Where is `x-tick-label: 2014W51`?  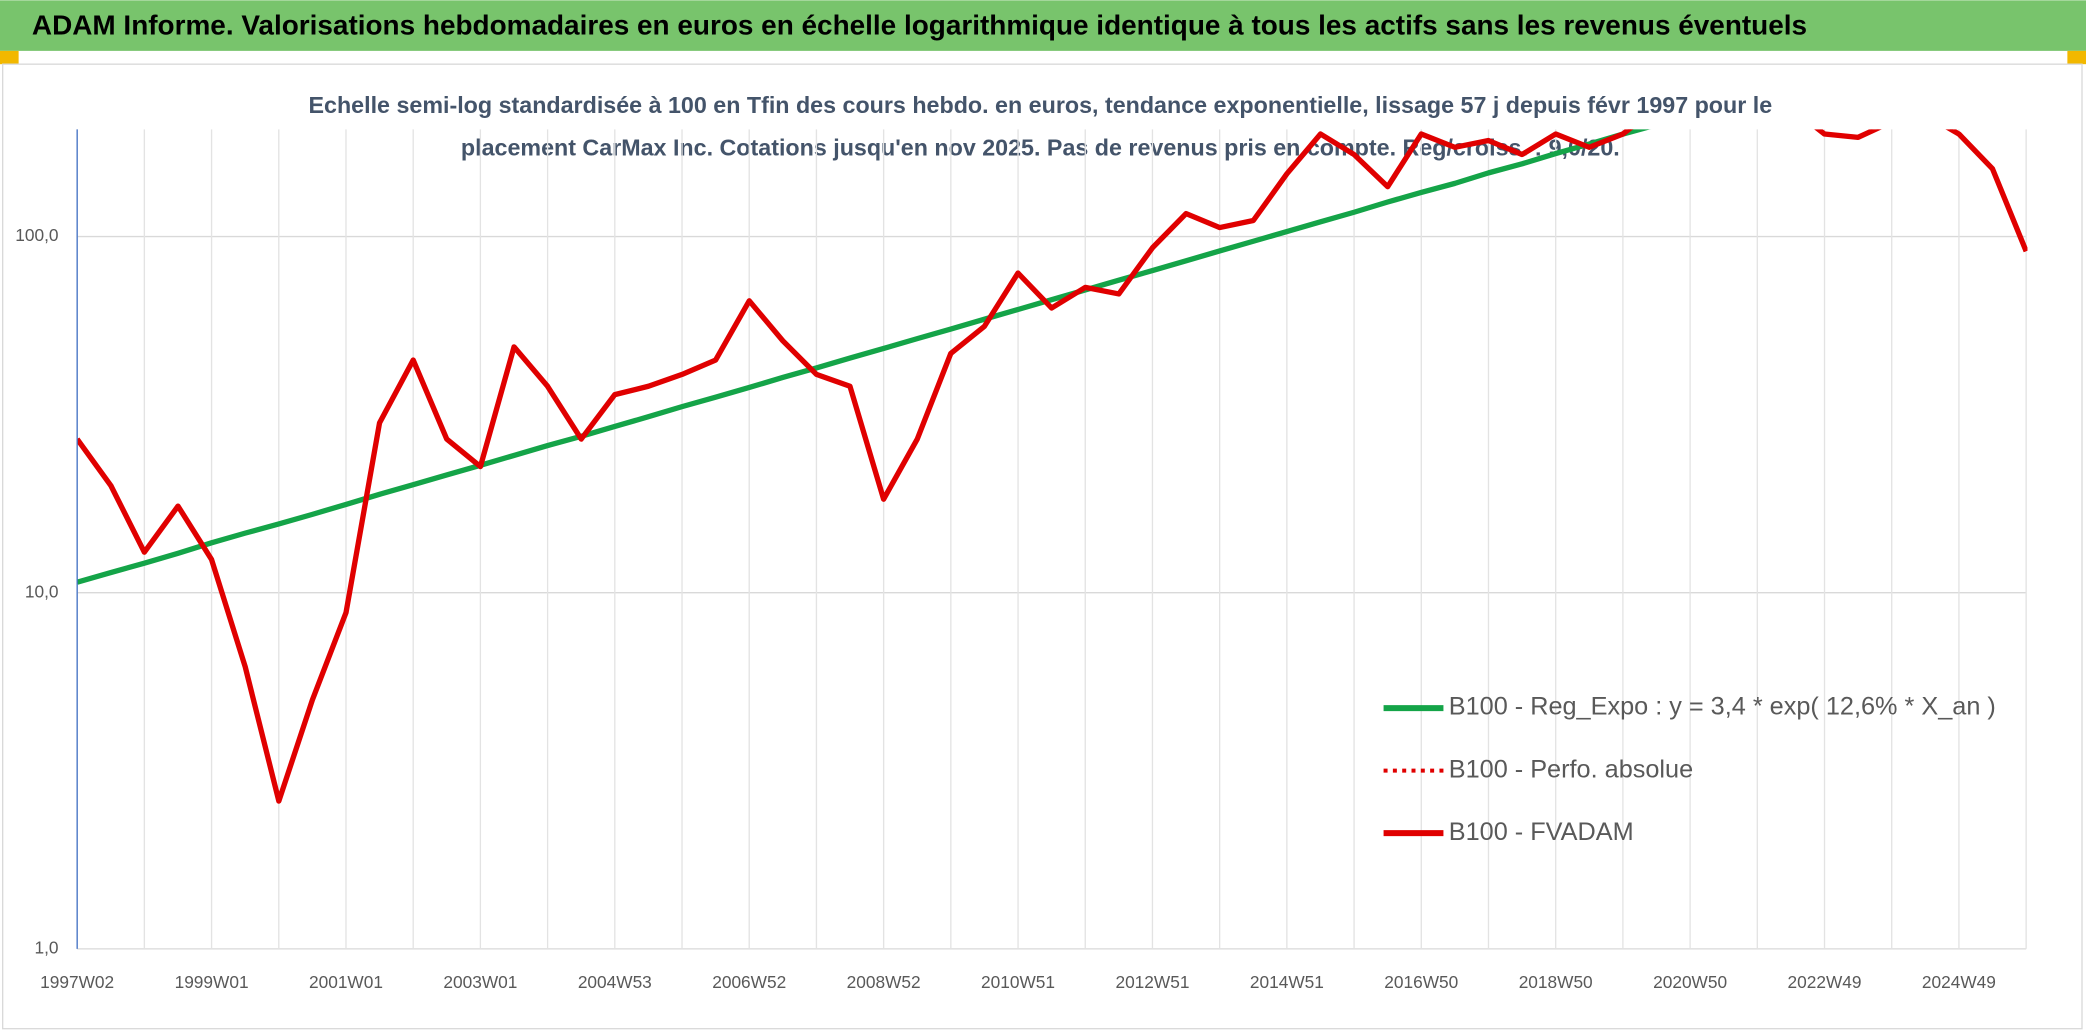
x-tick-label: 2014W51 is located at coordinates (1287, 982).